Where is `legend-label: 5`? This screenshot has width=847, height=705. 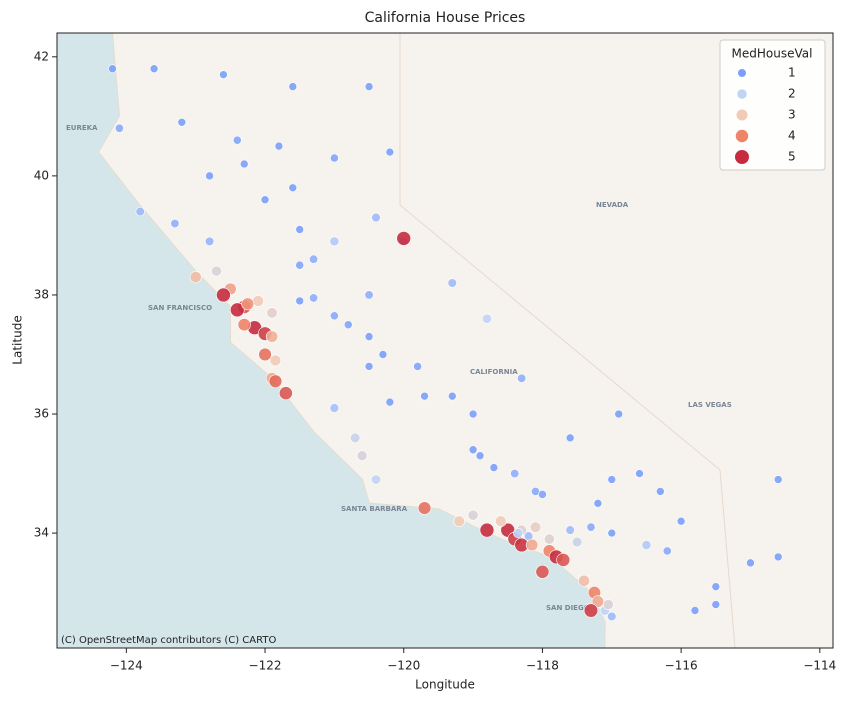
legend-label: 5 is located at coordinates (792, 157).